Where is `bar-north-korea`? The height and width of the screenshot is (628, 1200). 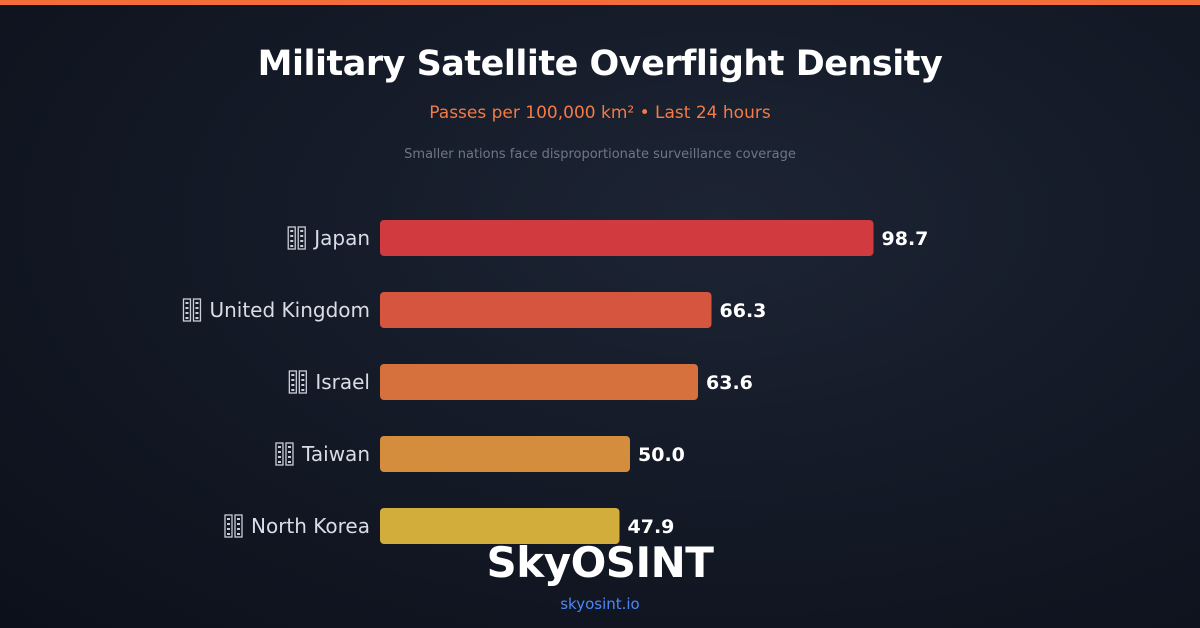 bar-north-korea is located at coordinates (500, 526).